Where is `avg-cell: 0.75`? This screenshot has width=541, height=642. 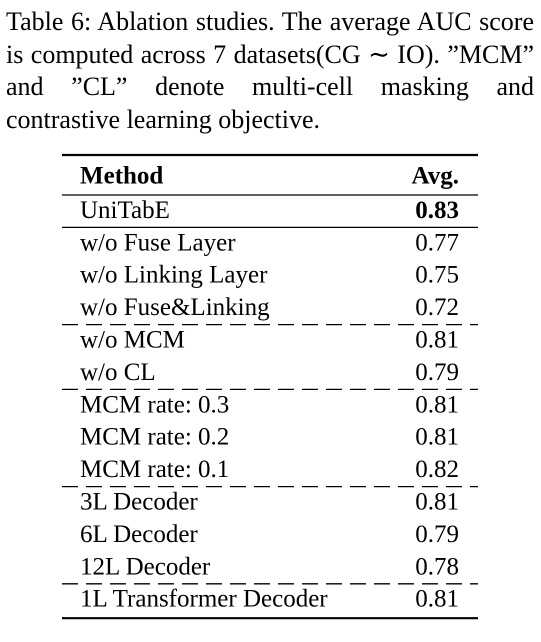
avg-cell: 0.75 is located at coordinates (437, 275).